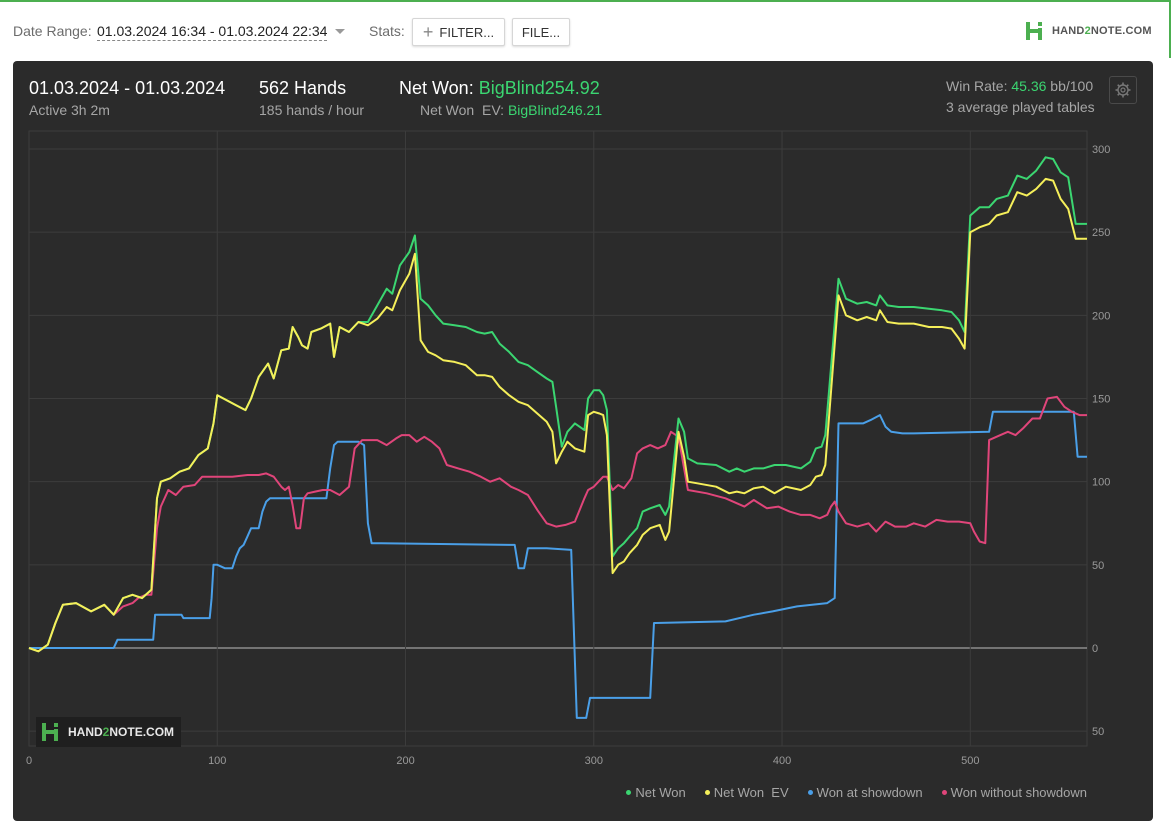 The image size is (1171, 821). I want to click on watermark-logo-icon, so click(50, 732).